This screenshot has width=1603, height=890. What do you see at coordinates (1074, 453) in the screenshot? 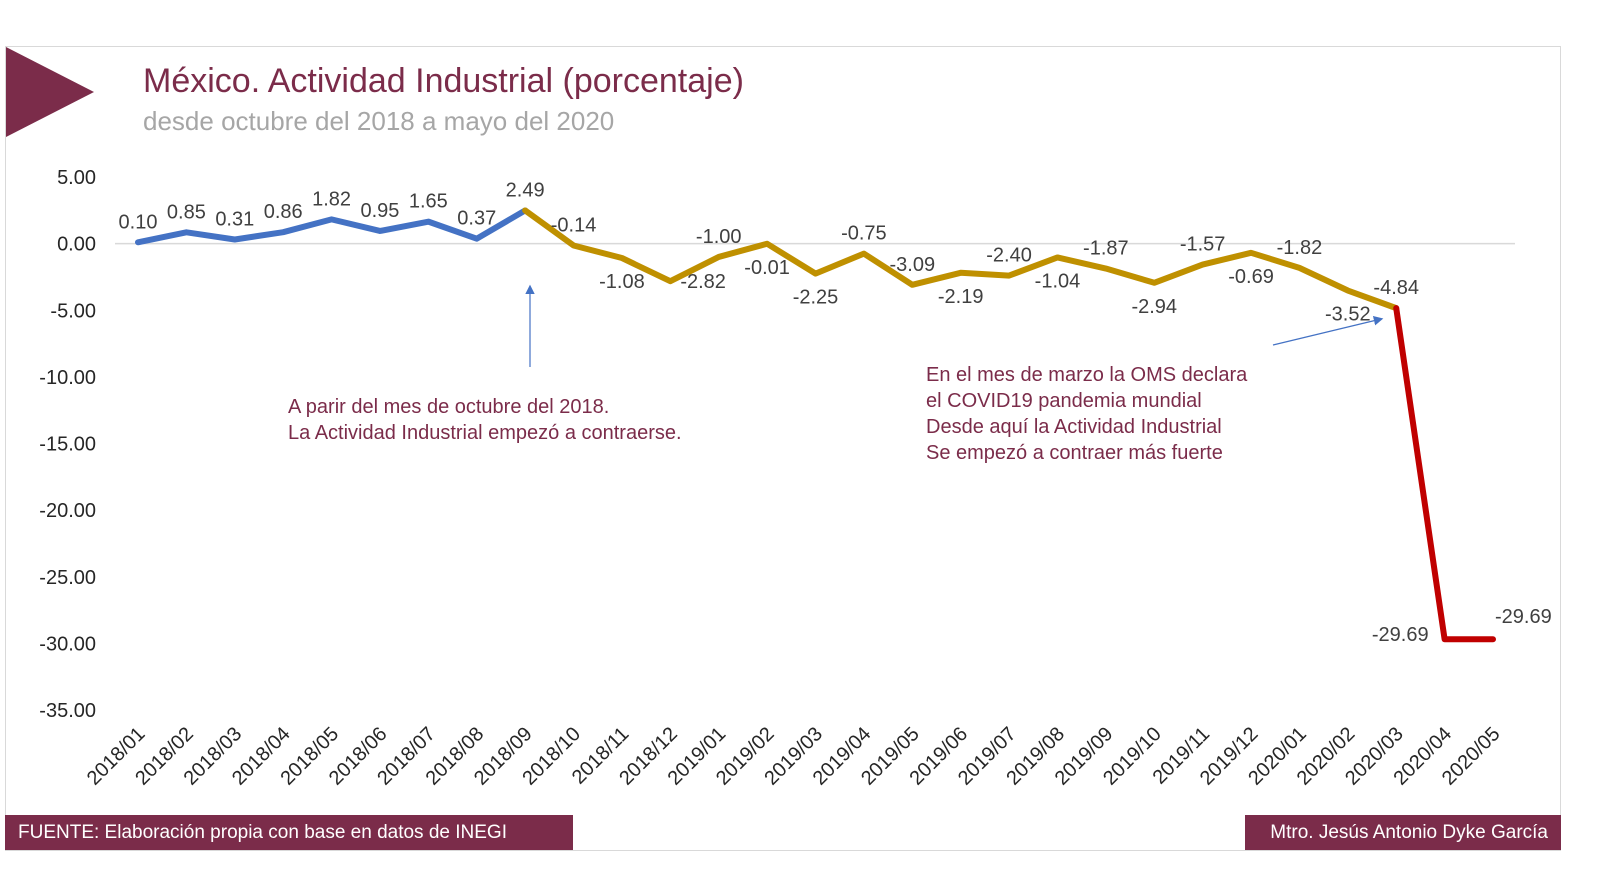
I see `annotation-line: Se empezó a contraer más fuerte` at bounding box center [1074, 453].